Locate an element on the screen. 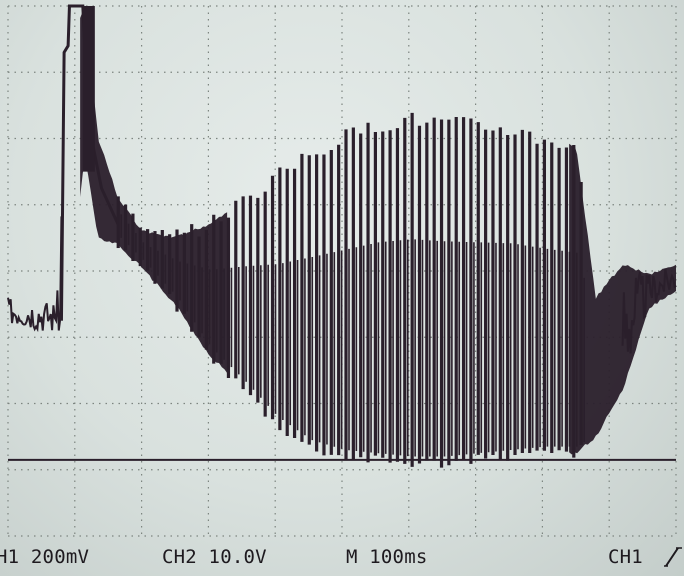 Image resolution: width=684 pixels, height=576 pixels. ch1-scale-readout: H1 200mV is located at coordinates (45, 557).